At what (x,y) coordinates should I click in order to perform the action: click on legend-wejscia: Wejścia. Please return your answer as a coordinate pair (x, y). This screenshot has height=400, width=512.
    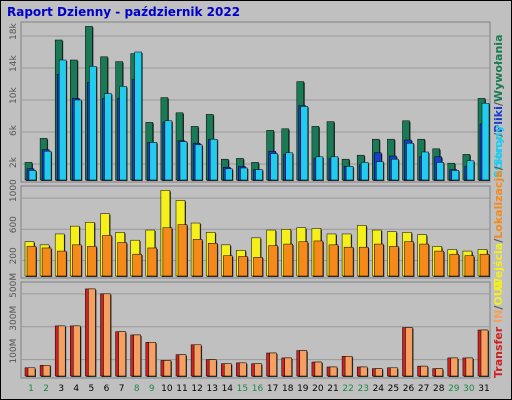
    Looking at the image, I should click on (498, 266).